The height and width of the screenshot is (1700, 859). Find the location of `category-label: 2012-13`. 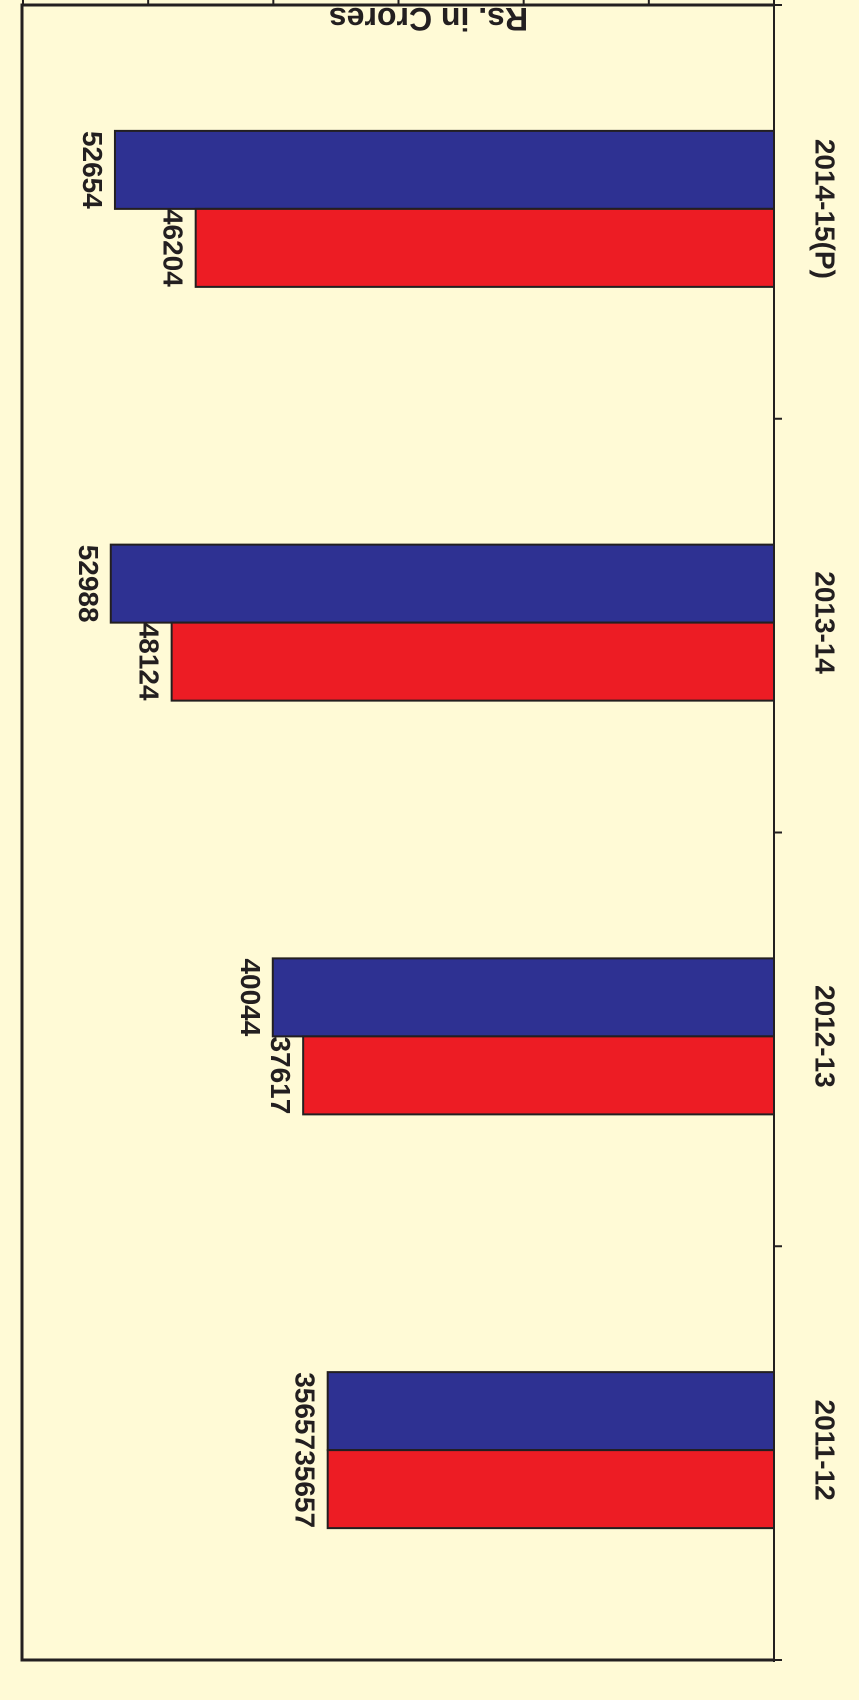

category-label: 2012-13 is located at coordinates (825, 1036).